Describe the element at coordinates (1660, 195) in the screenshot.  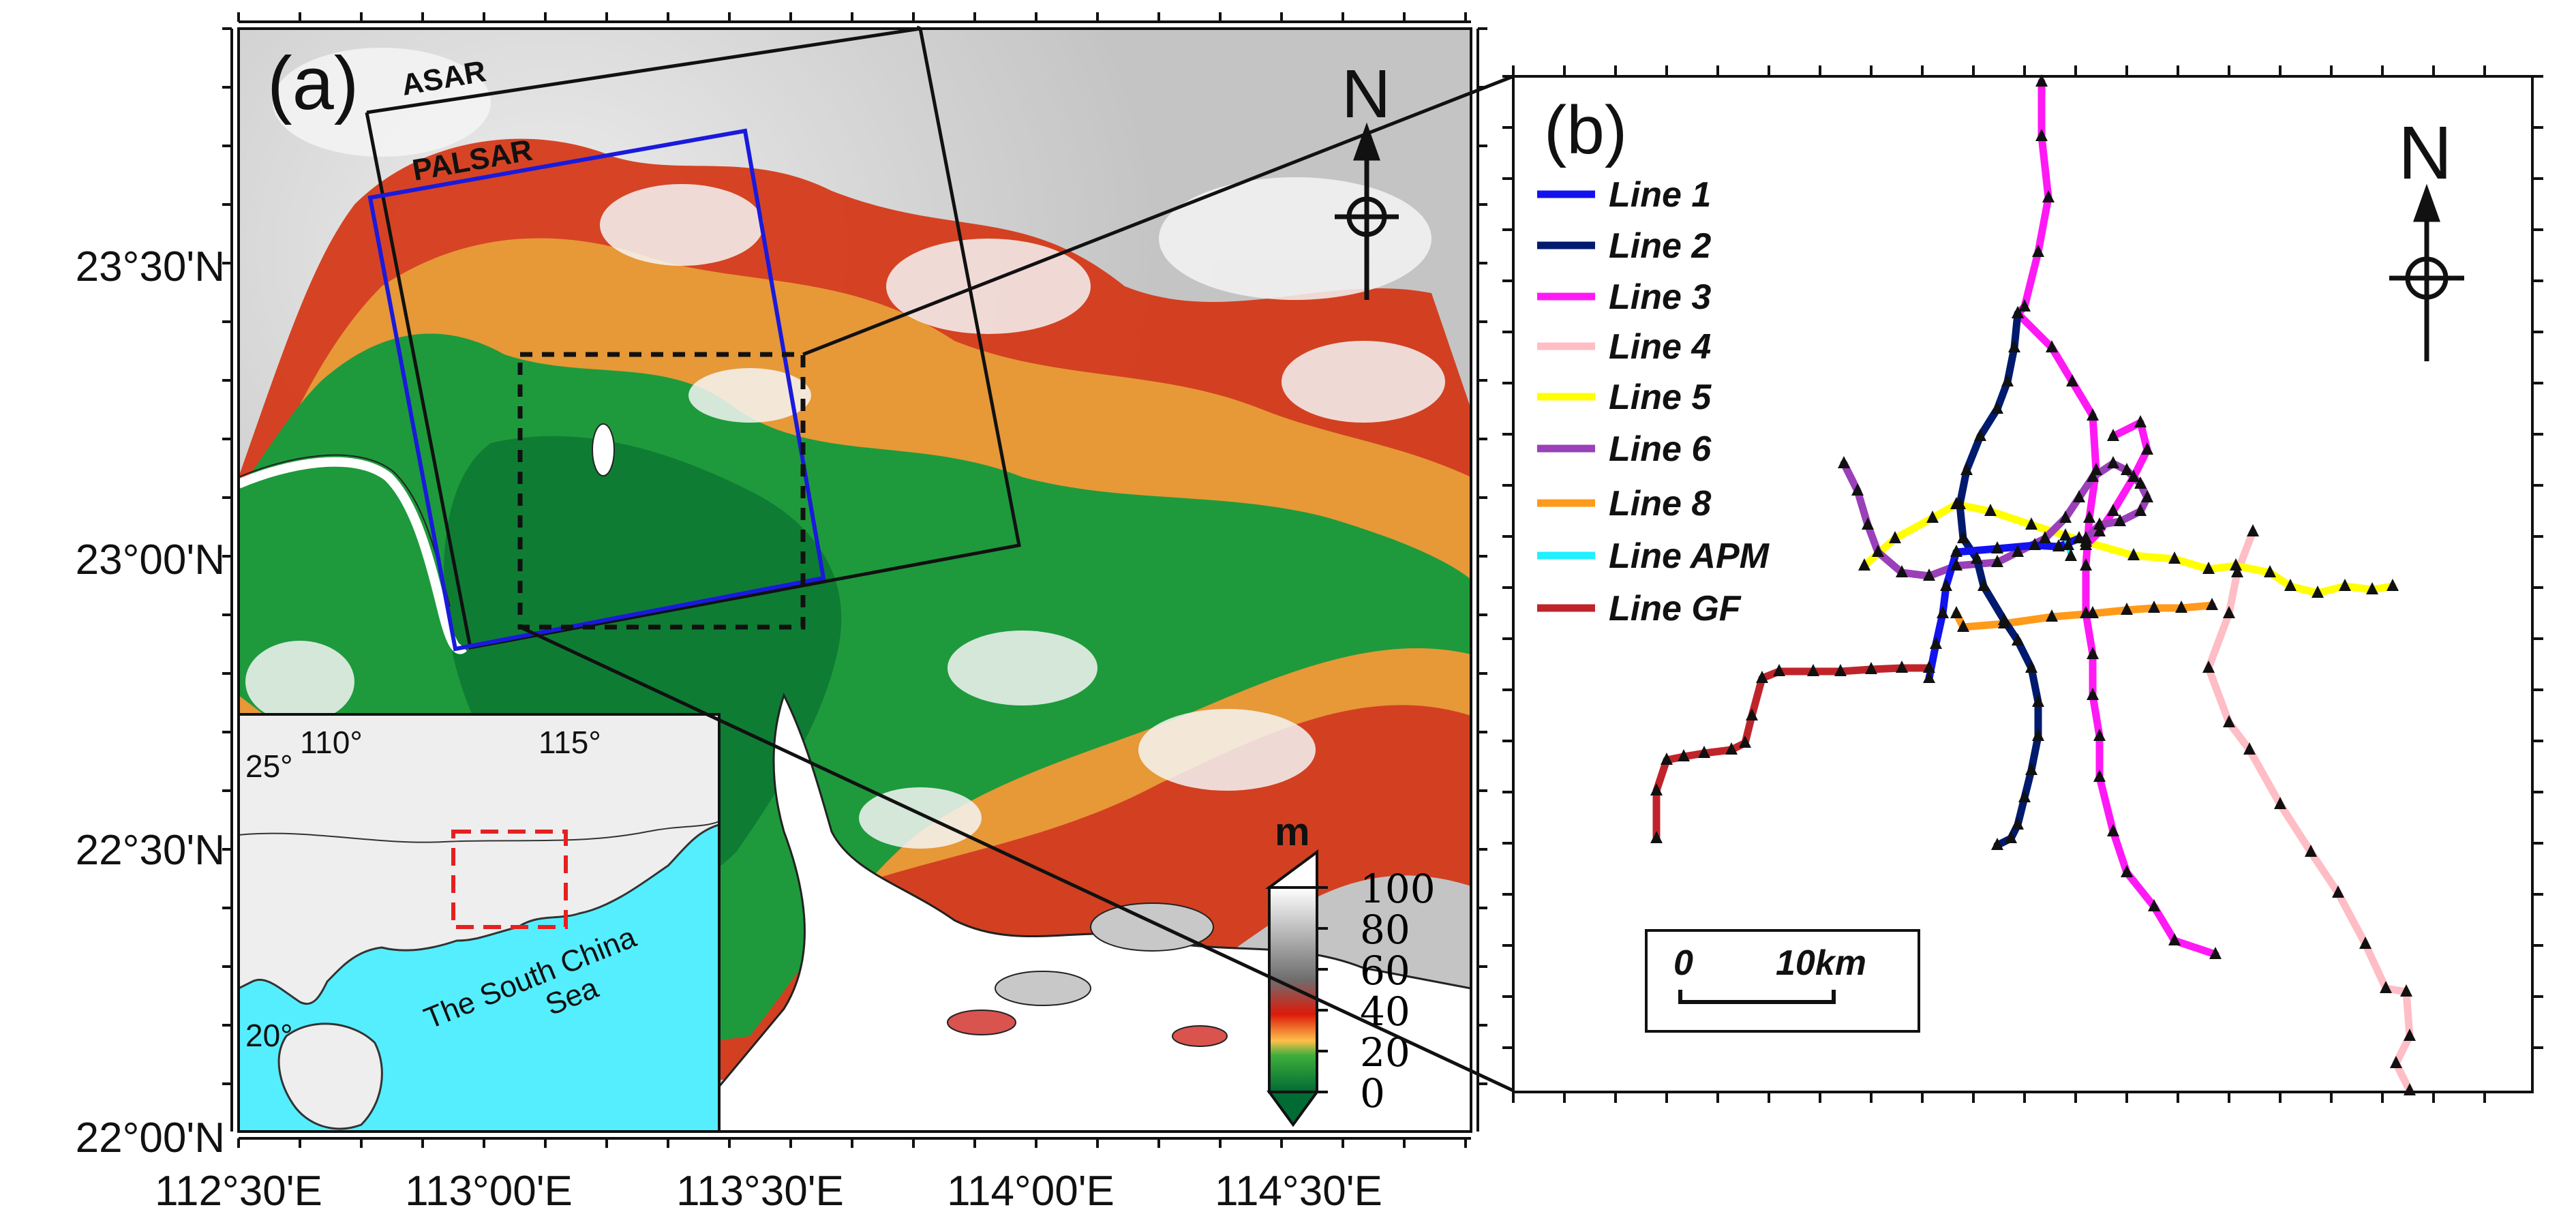
I see `legend-label-line-1: Line 1` at that location.